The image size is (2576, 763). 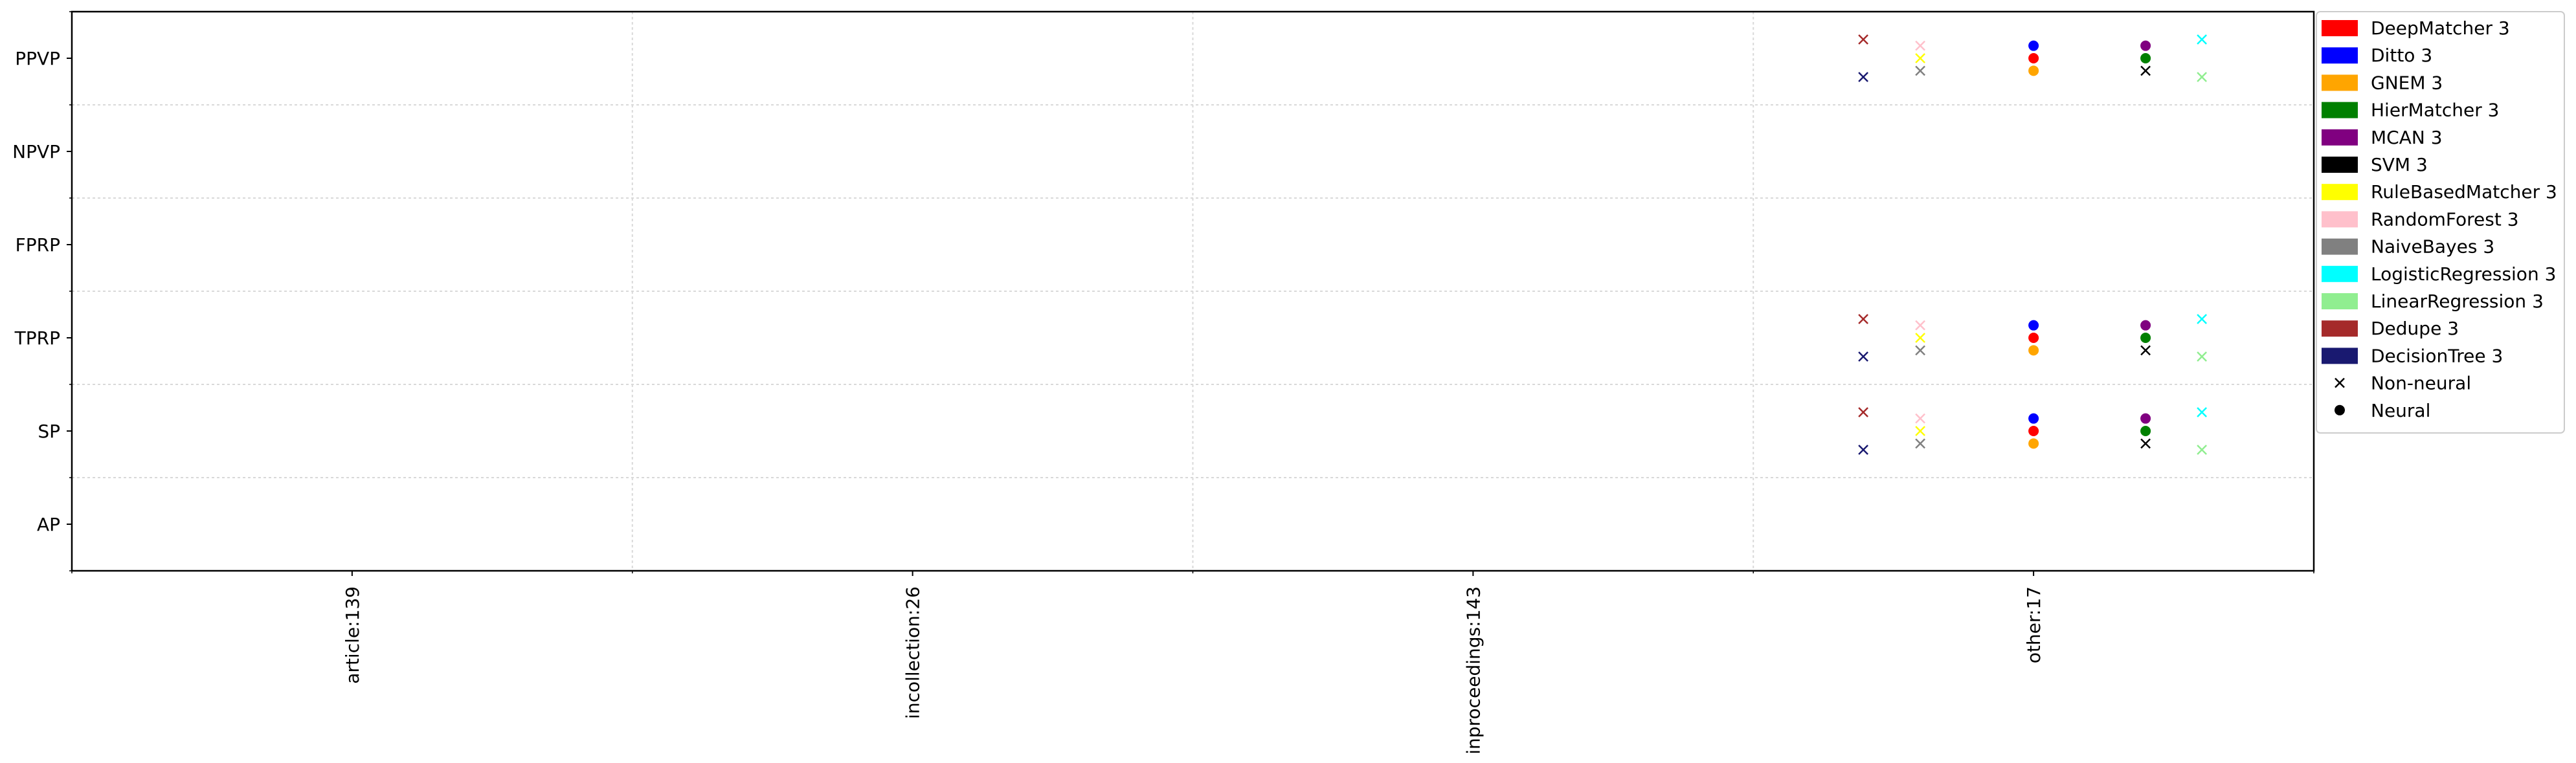 I want to click on y-tick-label: TPRP, so click(x=37, y=338).